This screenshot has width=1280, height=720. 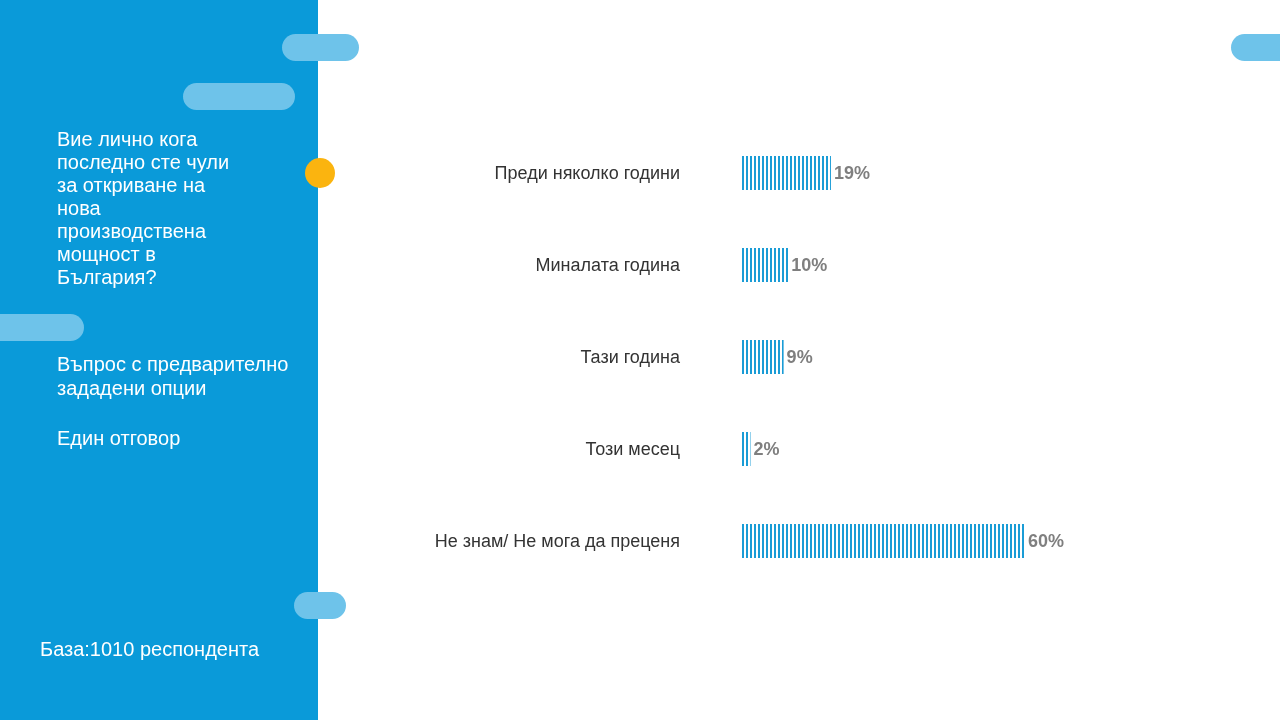 I want to click on y-tick-label: Тази година, so click(x=630, y=357).